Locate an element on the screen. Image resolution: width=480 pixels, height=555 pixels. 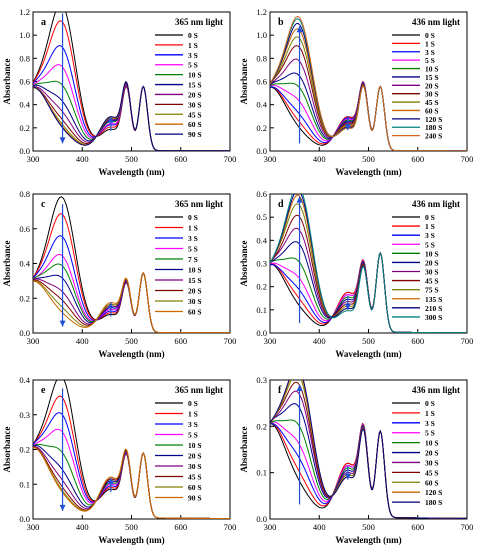
legend-label: 90 S is located at coordinates (195, 134).